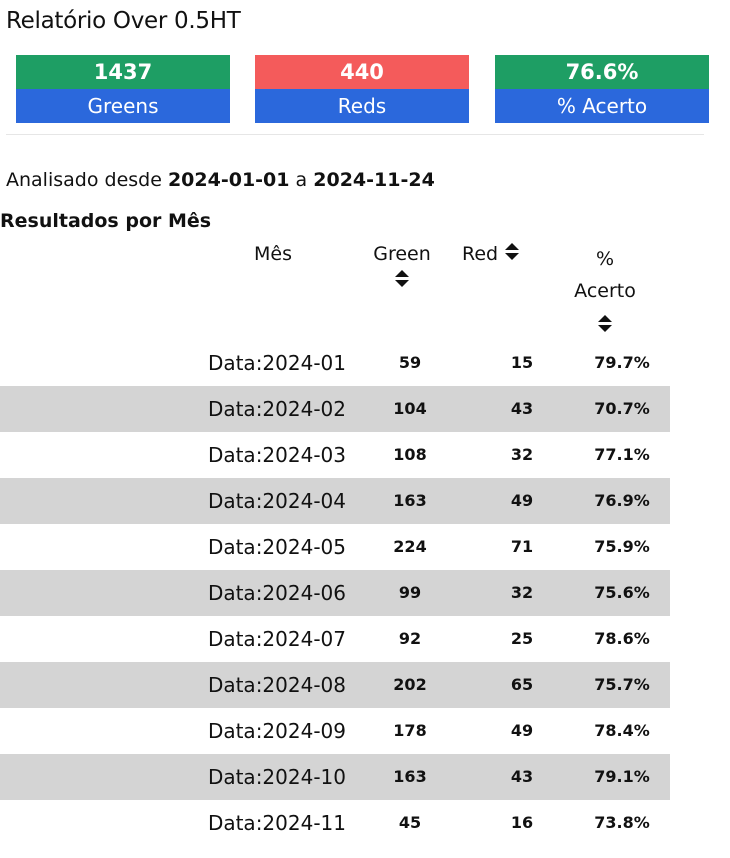 The width and height of the screenshot is (730, 858). I want to click on period-end-date: 2024-11-24, so click(374, 180).